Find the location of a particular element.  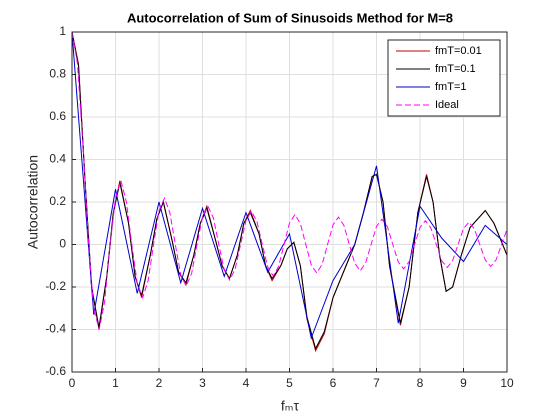

y-tick-label: -0.6 is located at coordinates (55, 371).